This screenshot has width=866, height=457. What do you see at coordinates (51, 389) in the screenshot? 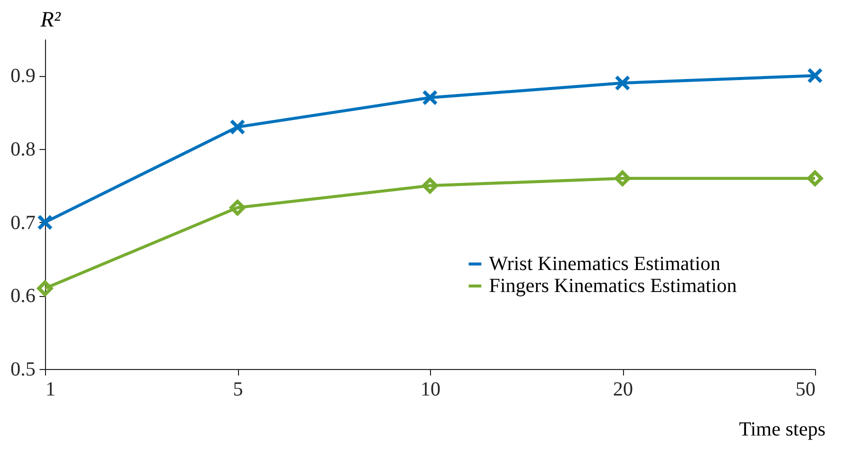
I see `x-tick-label: 1` at bounding box center [51, 389].